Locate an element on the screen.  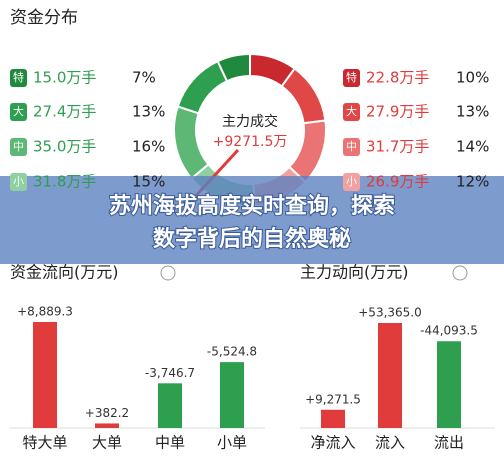
percent: 10% is located at coordinates (472, 78).